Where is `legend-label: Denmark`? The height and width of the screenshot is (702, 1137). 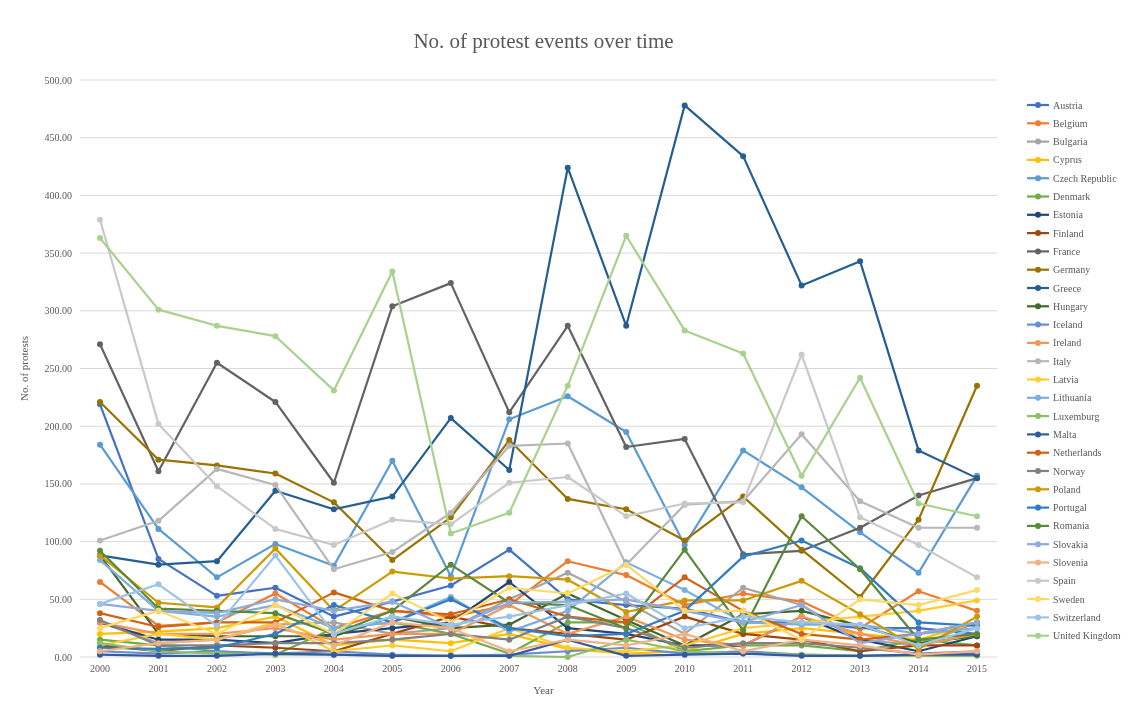 legend-label: Denmark is located at coordinates (1072, 196).